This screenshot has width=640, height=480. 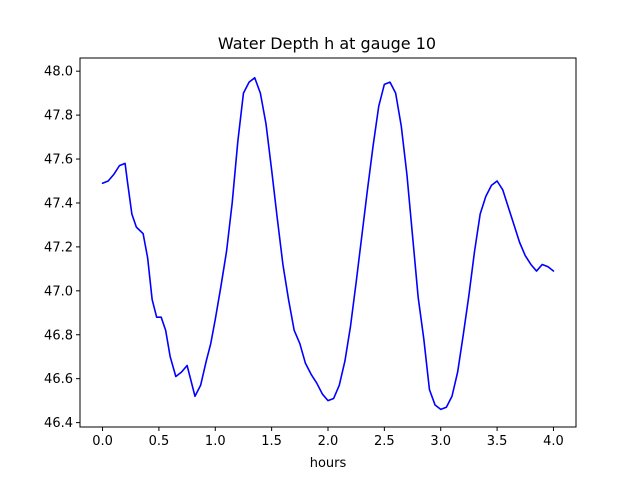 I want to click on y-tick-label: 46.8, so click(x=58, y=335).